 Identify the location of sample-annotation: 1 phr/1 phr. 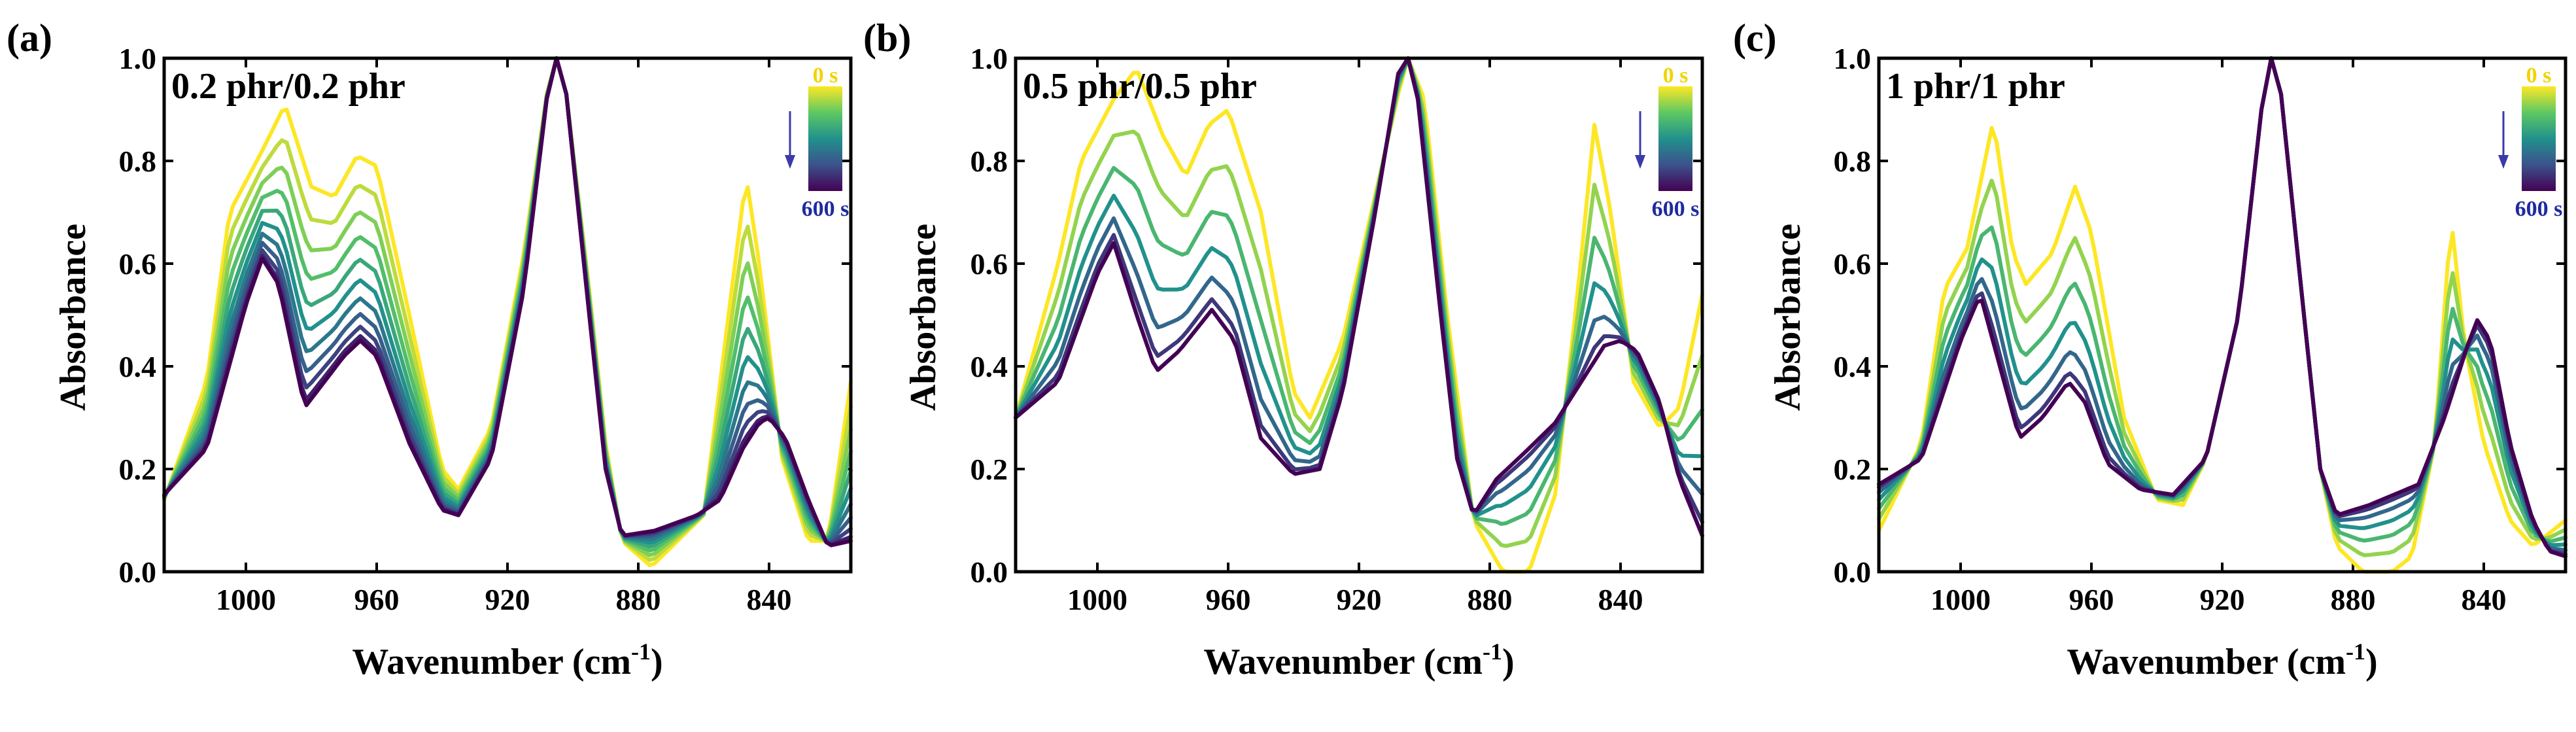
(1976, 87).